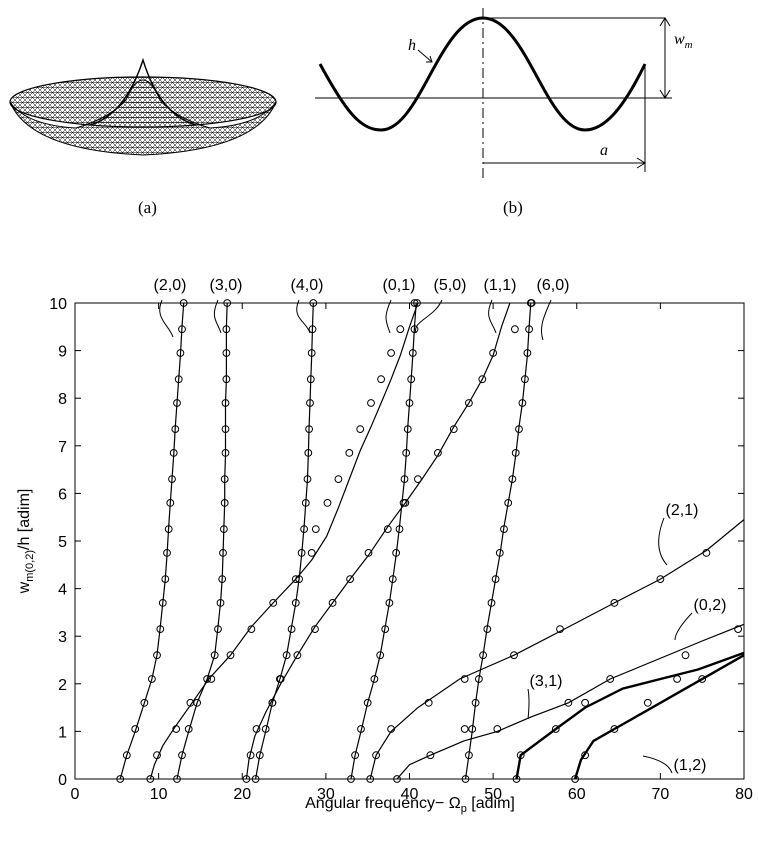  I want to click on x-tick-label: 70, so click(660, 794).